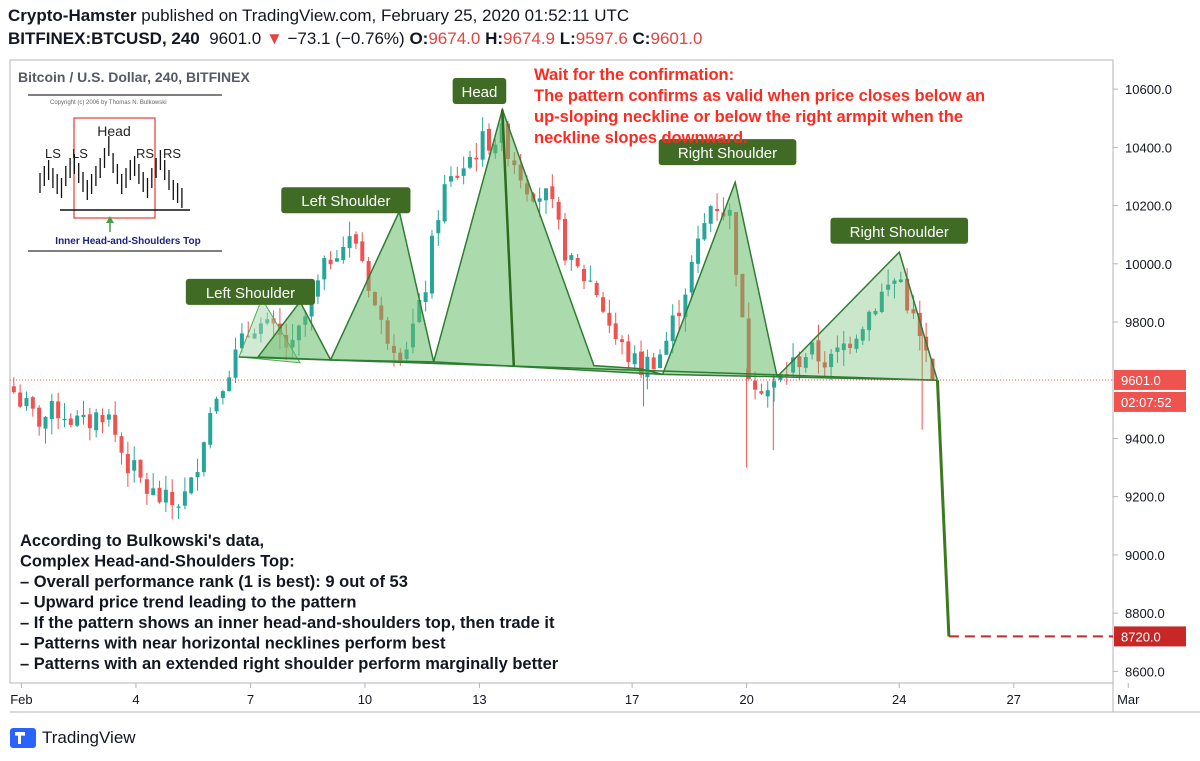  What do you see at coordinates (72, 15) in the screenshot?
I see `author-name: Crypto-Hamster` at bounding box center [72, 15].